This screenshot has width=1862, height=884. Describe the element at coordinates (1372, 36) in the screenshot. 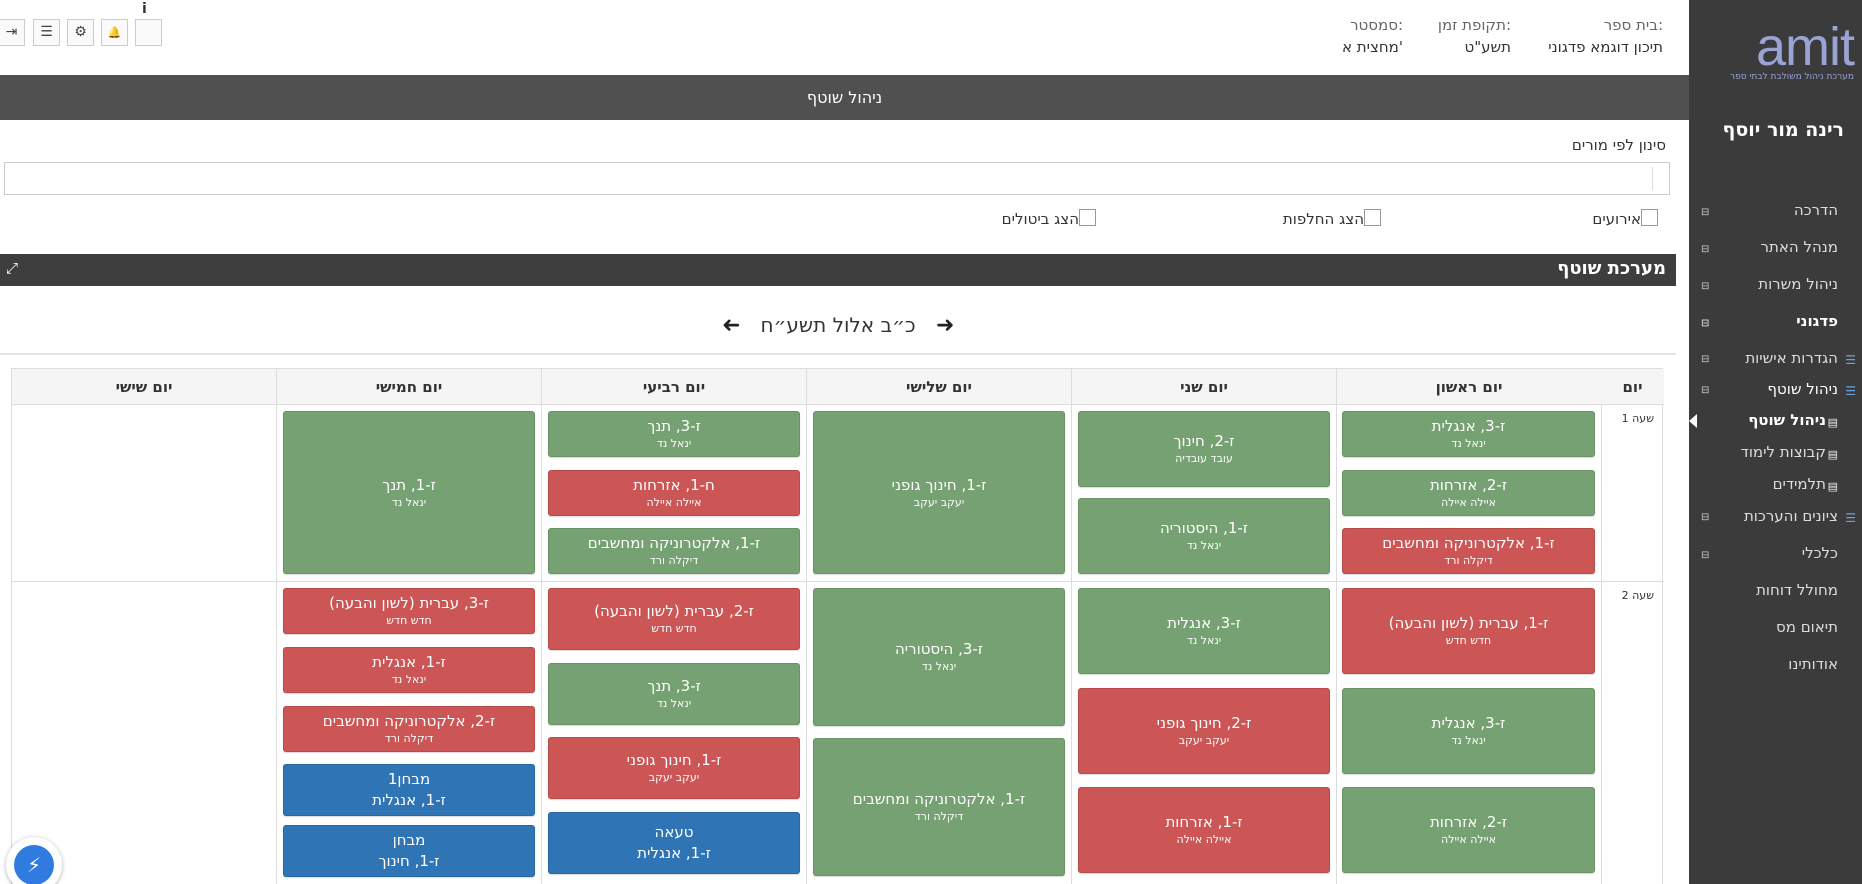

I see `semester-info: סמסטר: מחצית א'` at that location.